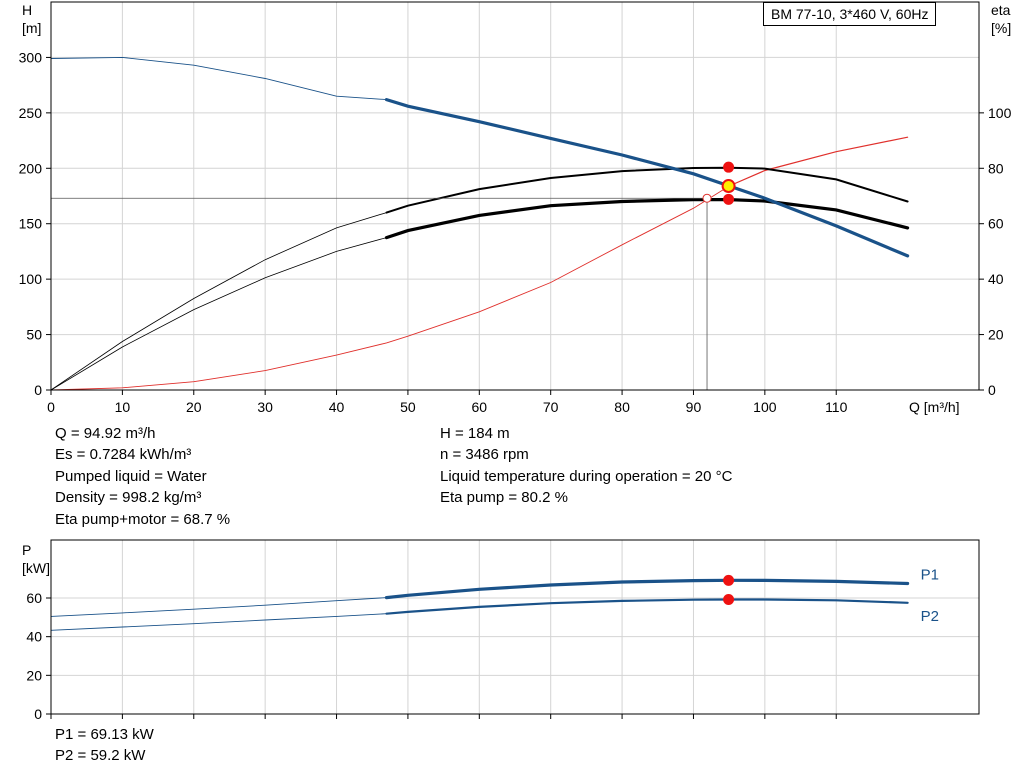 This screenshot has height=781, width=1024. I want to click on x-tick-label-7: 70, so click(551, 407).